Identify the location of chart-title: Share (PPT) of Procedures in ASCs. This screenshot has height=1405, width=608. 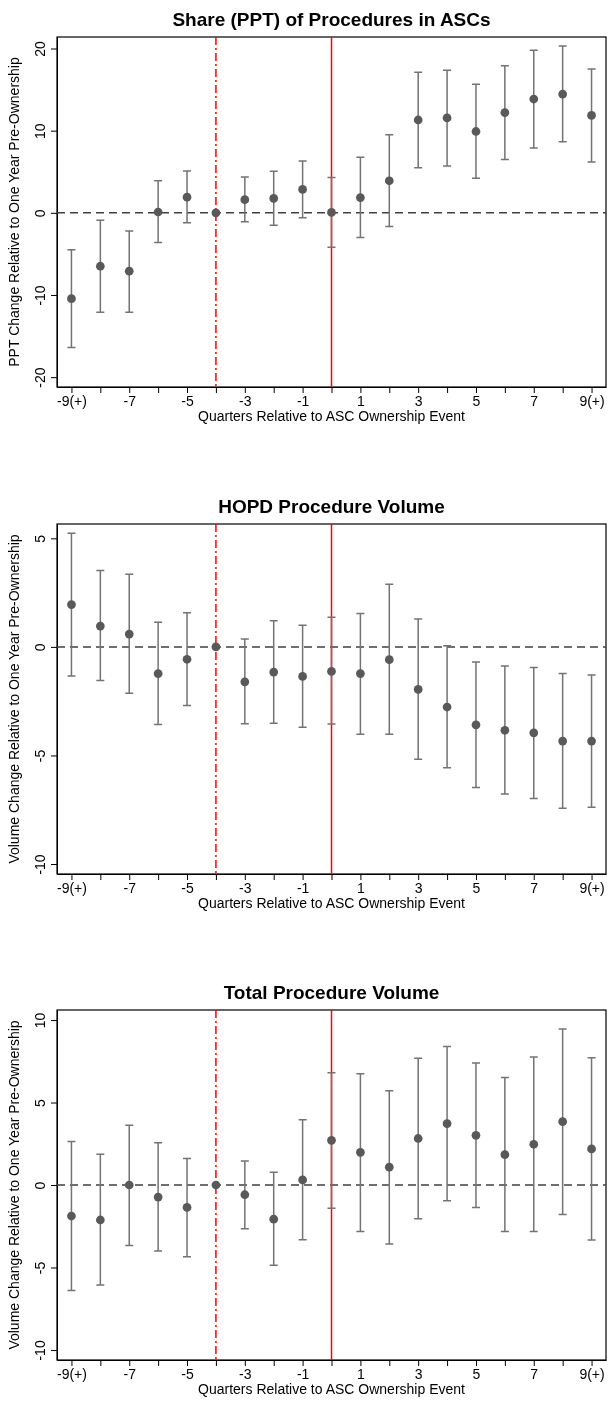
(331, 19).